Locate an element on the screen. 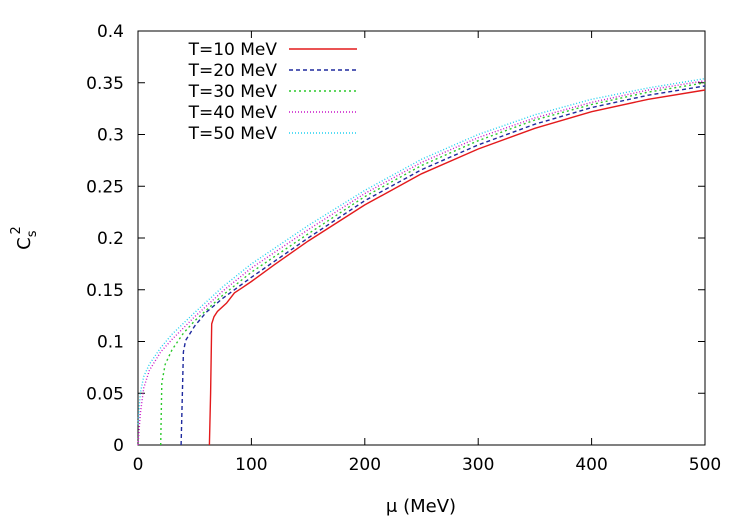 Image resolution: width=750 pixels, height=525 pixels. y-axis-label-sup: 2 is located at coordinates (16, 230).